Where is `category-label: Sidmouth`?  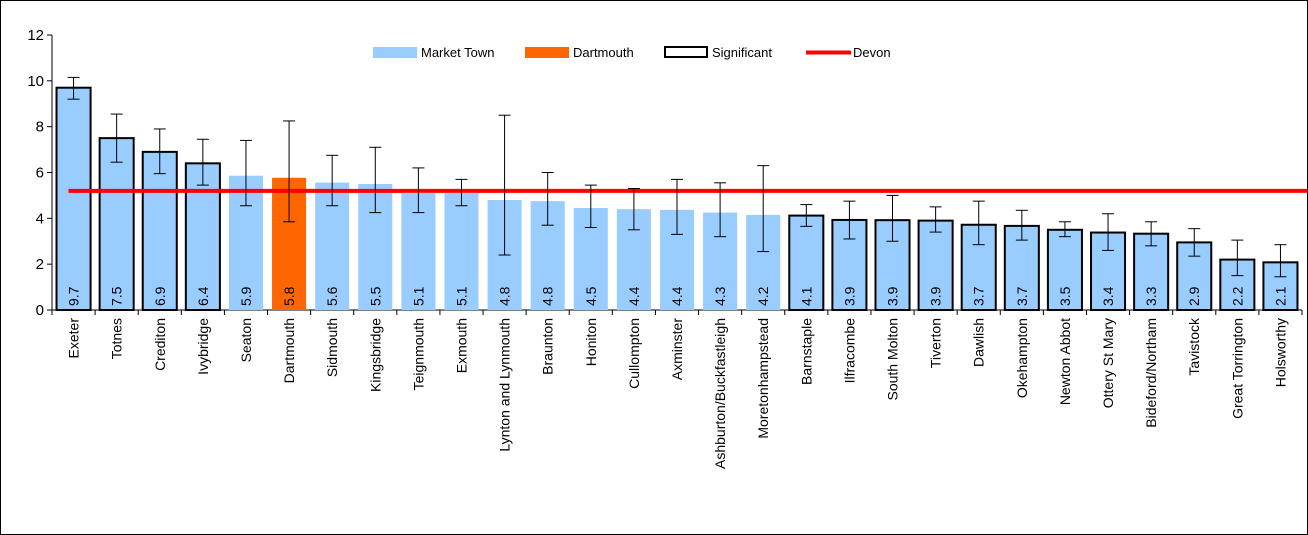 category-label: Sidmouth is located at coordinates (332, 347).